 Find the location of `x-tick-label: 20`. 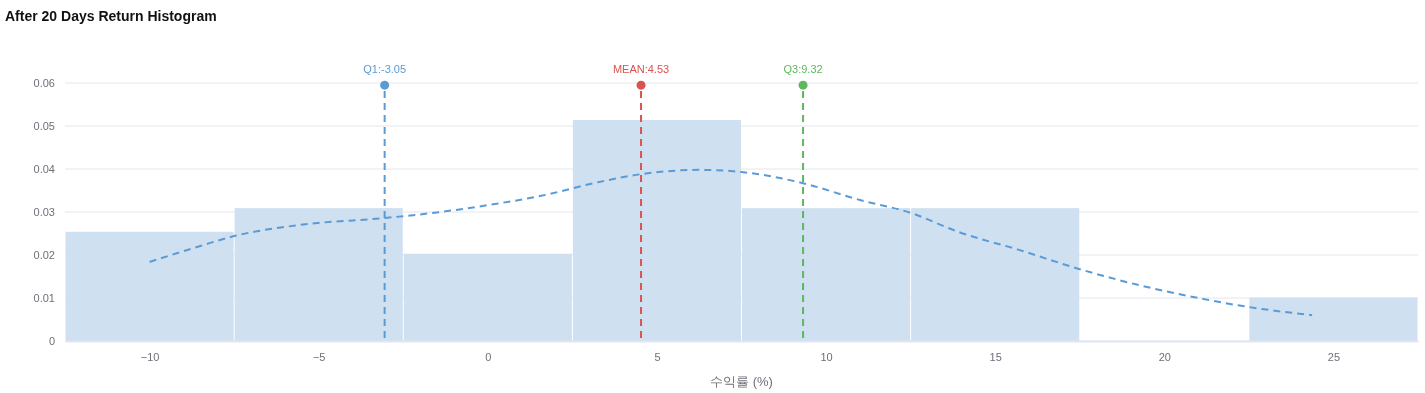

x-tick-label: 20 is located at coordinates (1164, 356).